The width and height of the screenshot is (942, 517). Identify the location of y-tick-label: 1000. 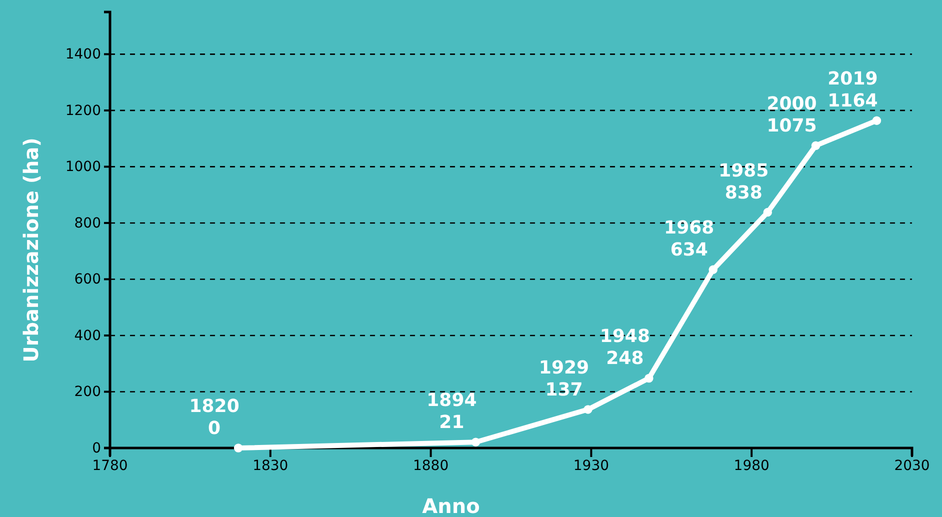
(83, 167).